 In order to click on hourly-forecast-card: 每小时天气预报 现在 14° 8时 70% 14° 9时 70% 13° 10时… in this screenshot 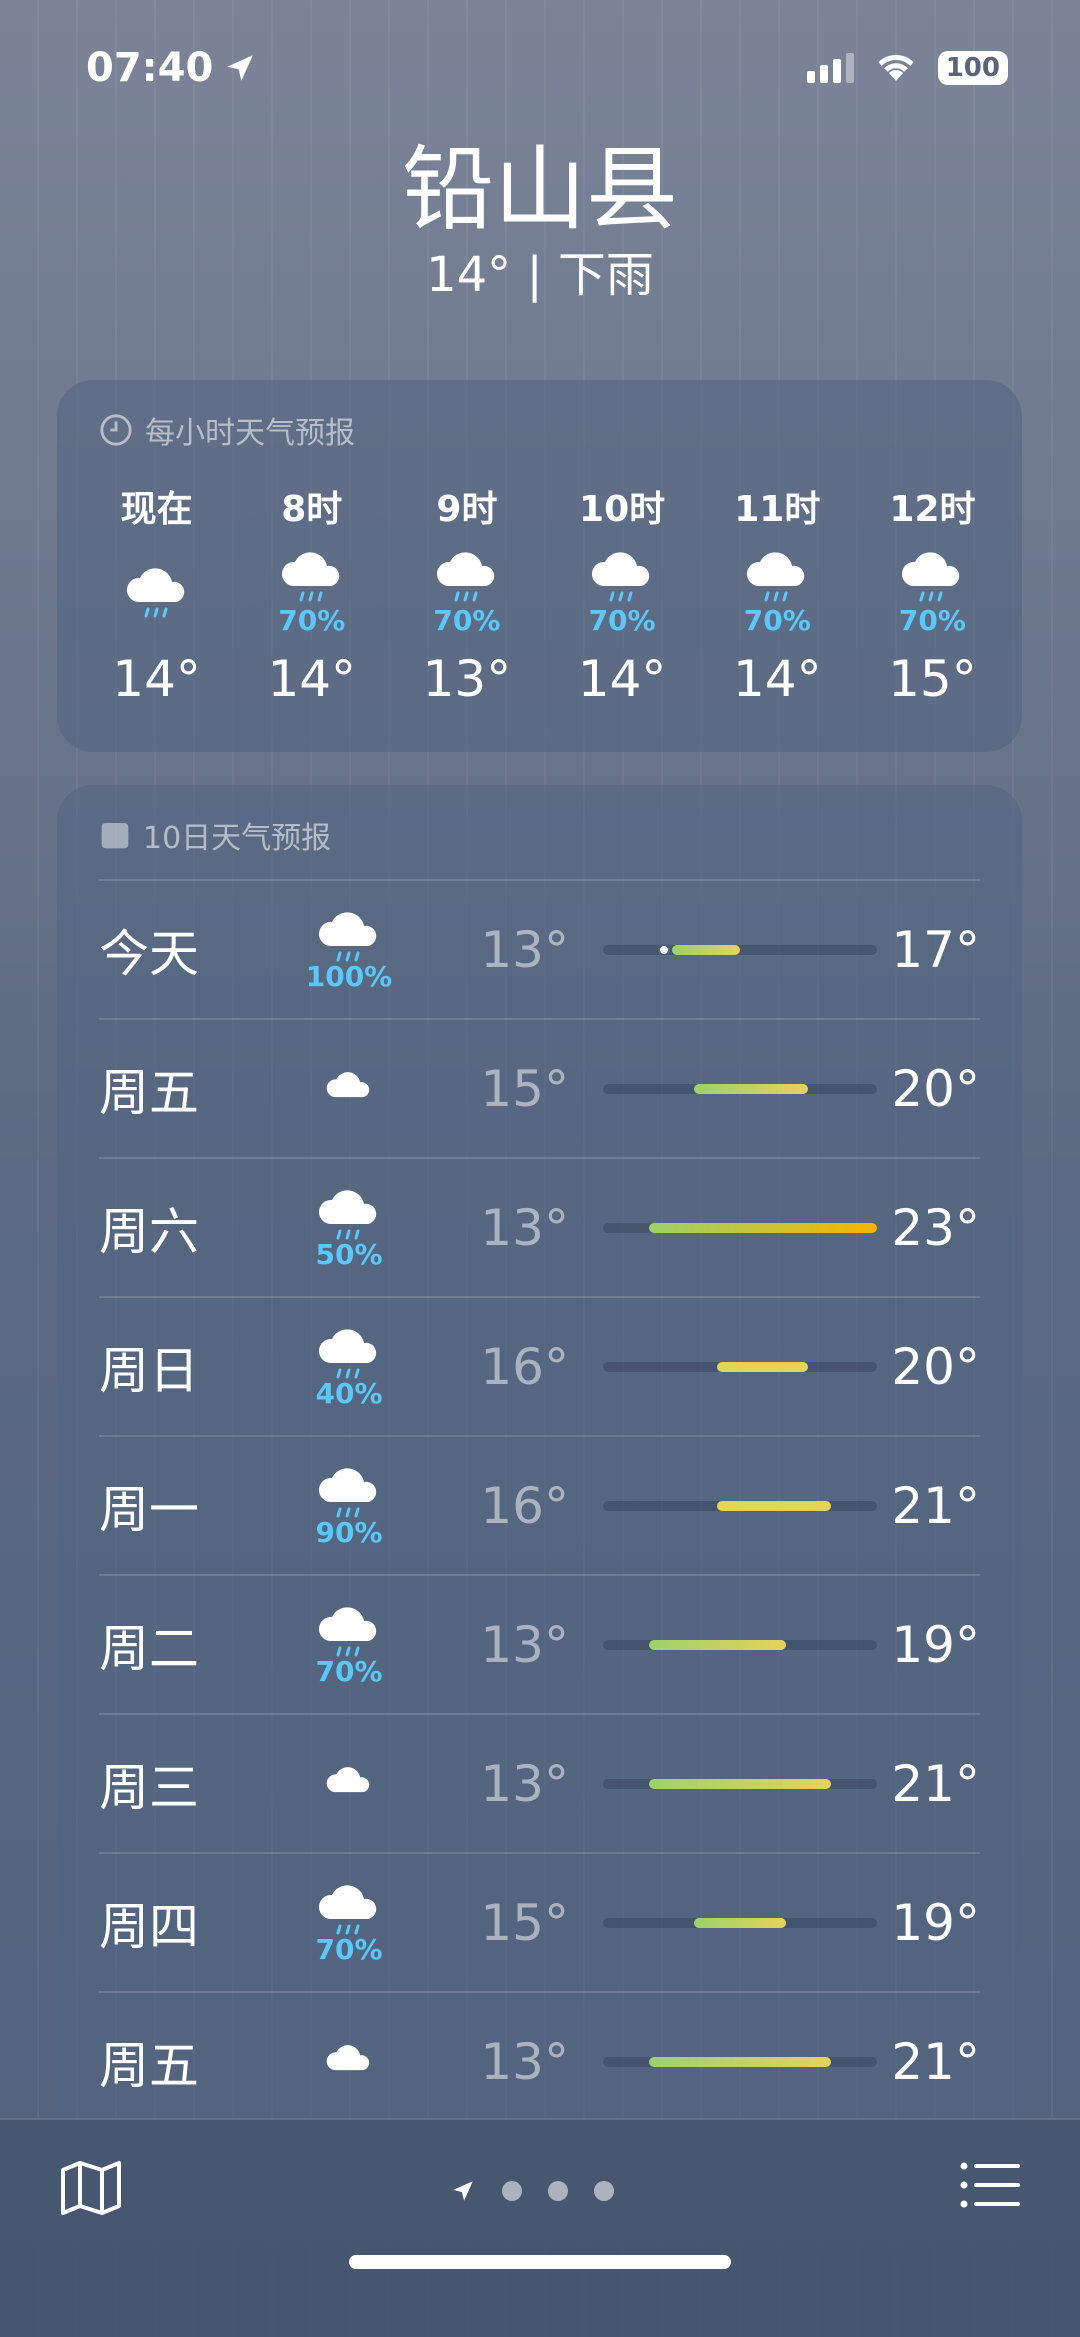, I will do `click(539, 566)`.